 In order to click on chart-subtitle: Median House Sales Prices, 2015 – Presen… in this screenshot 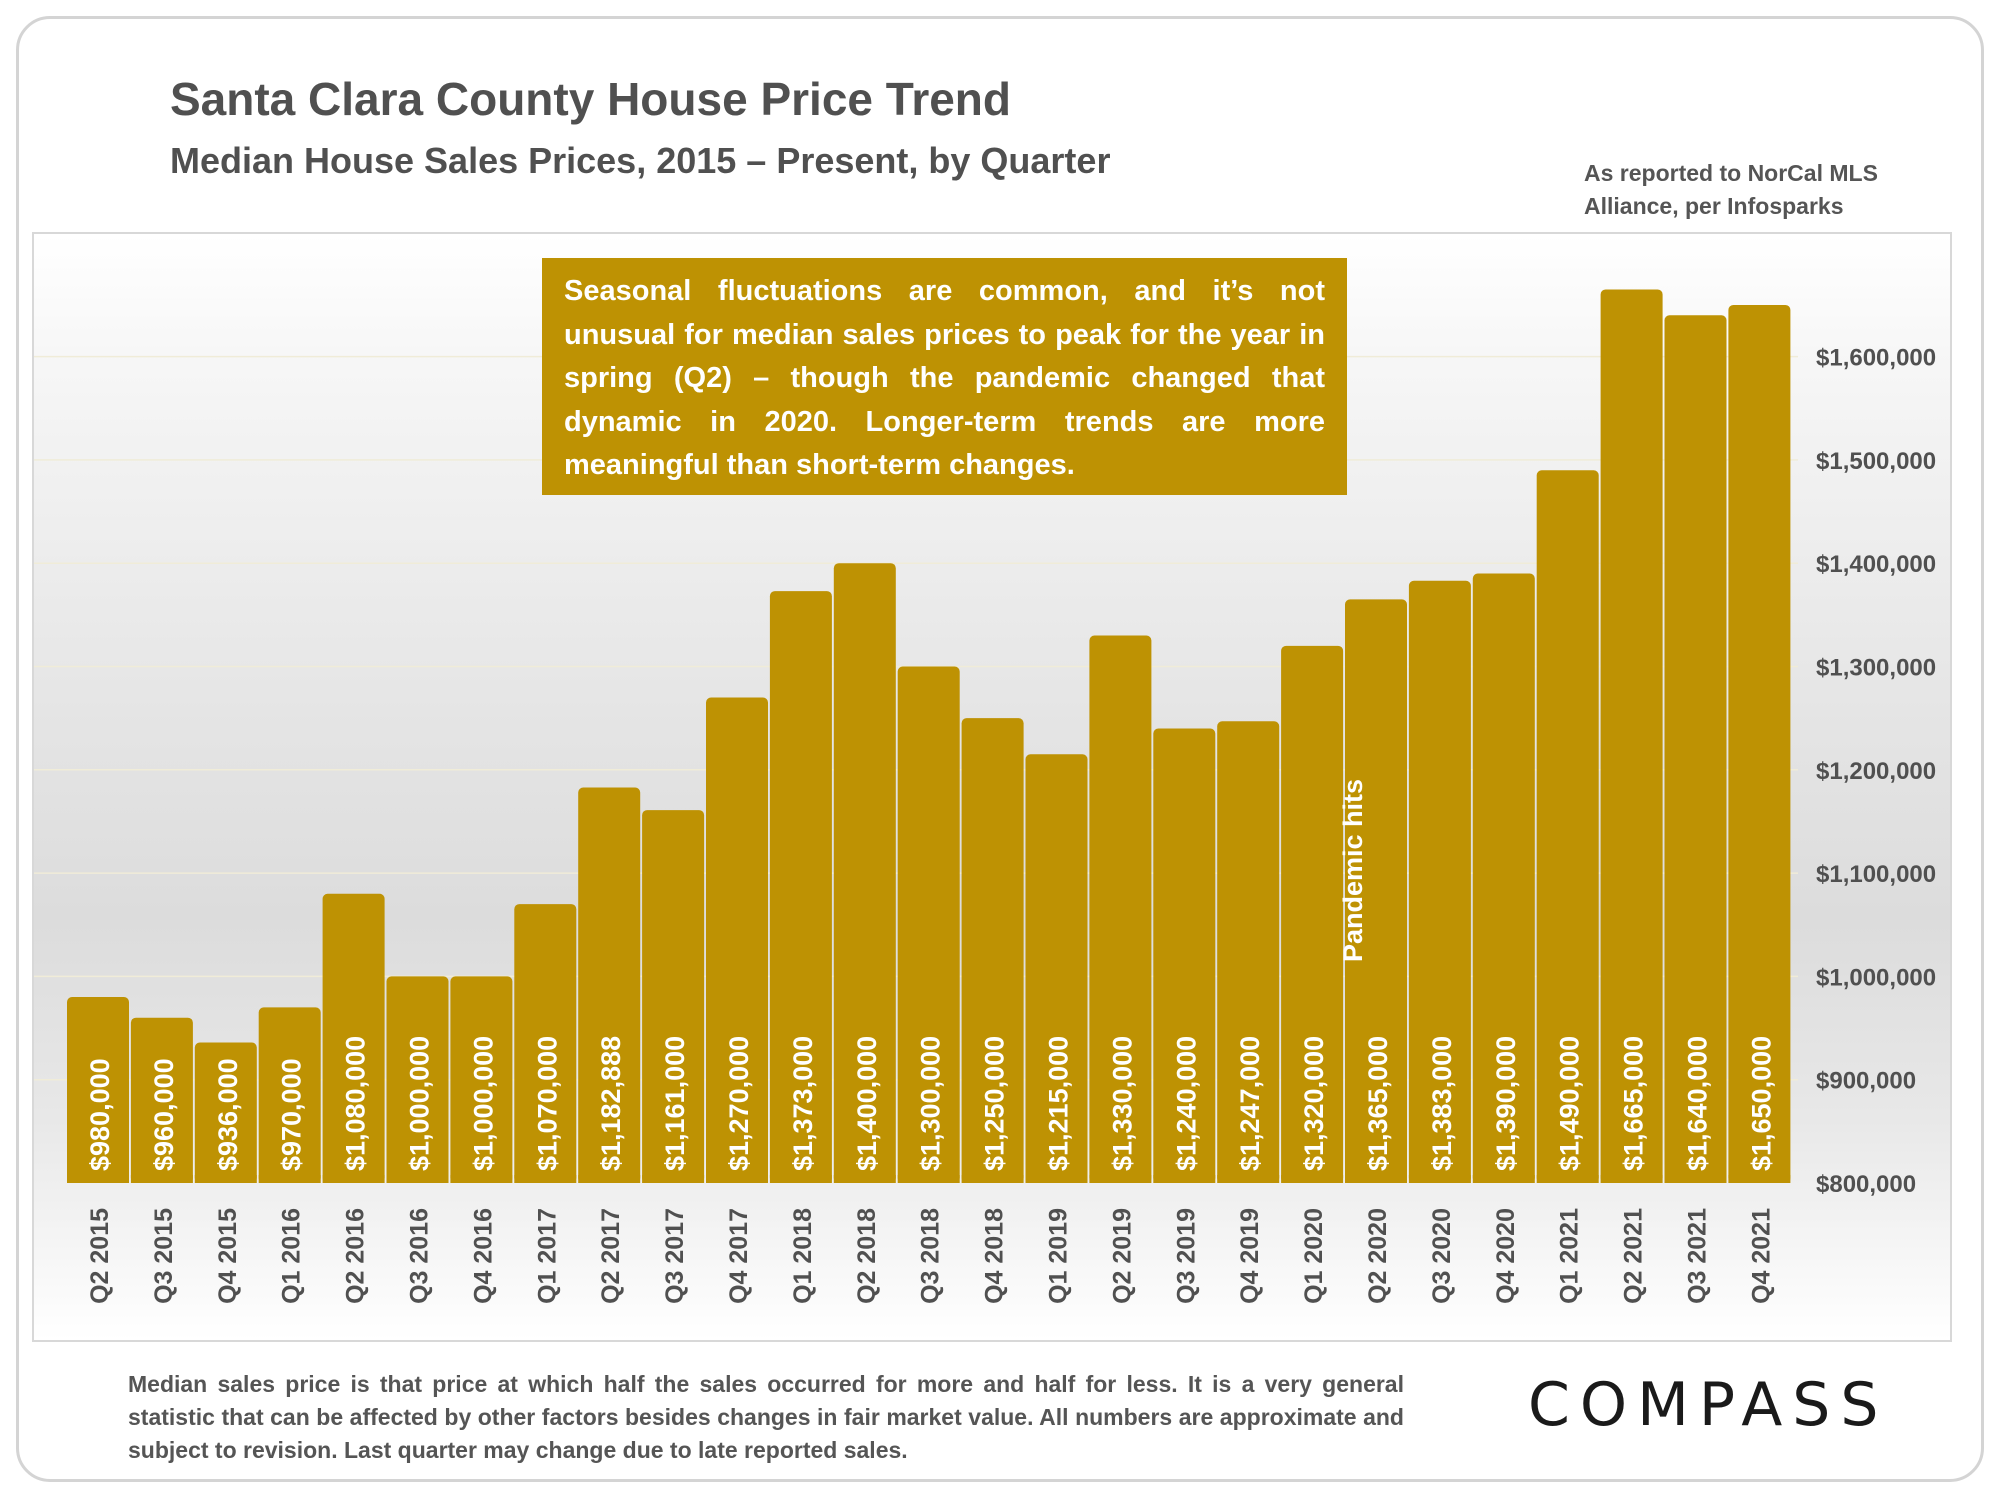, I will do `click(640, 160)`.